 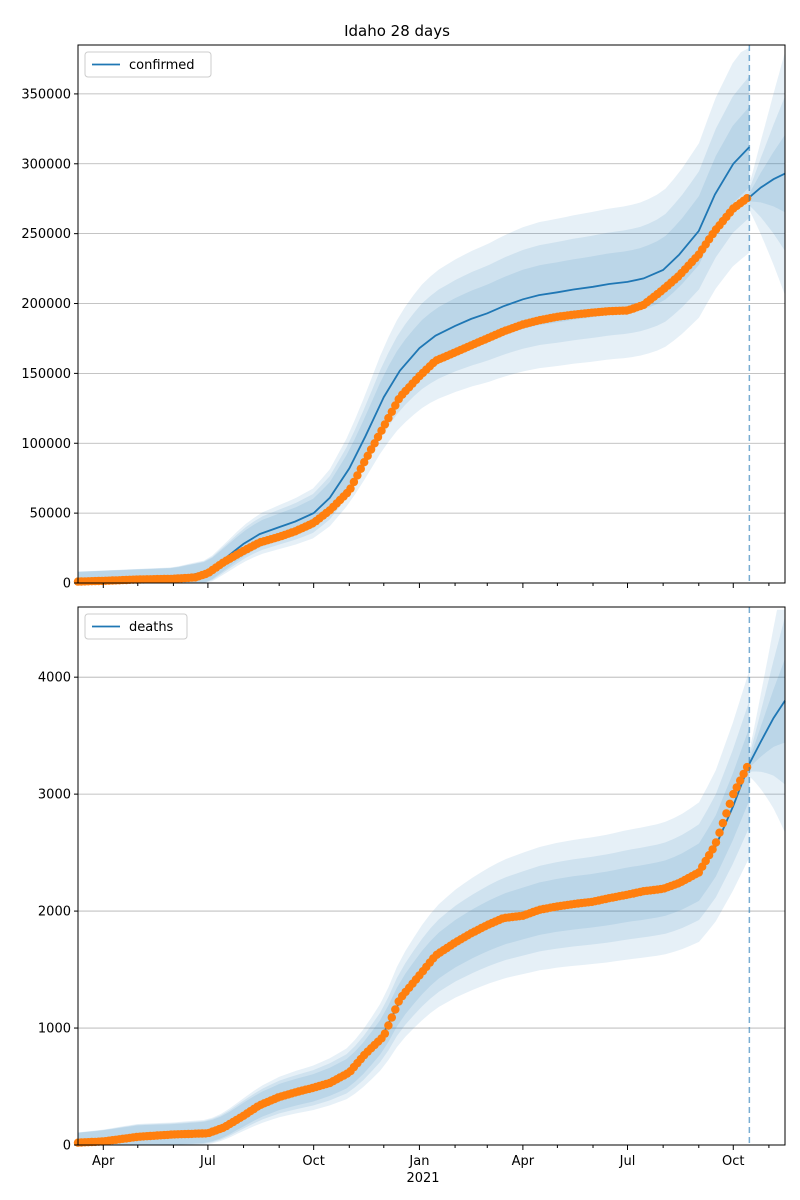 I want to click on legend: deaths, so click(x=136, y=626).